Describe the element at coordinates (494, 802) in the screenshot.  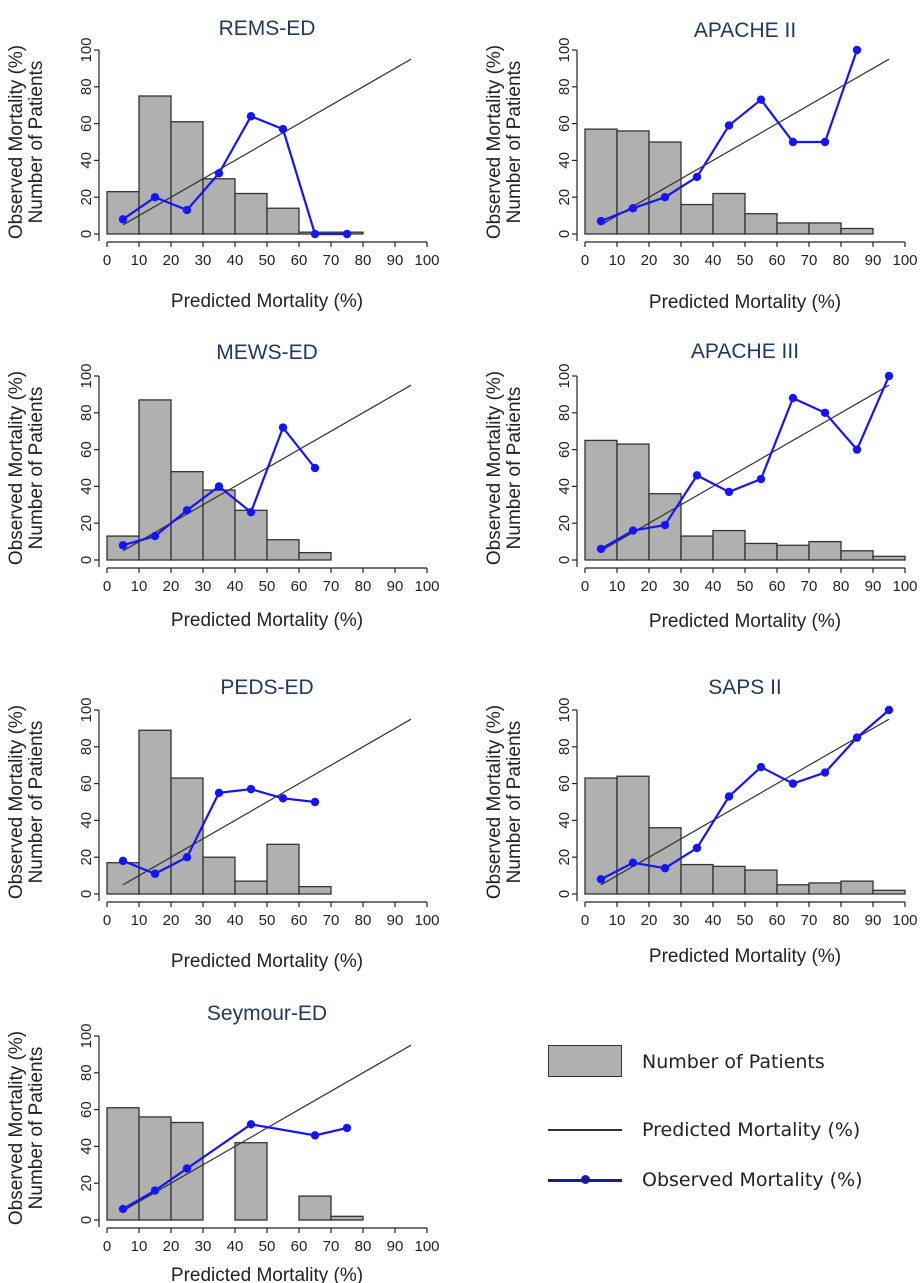
I see `y-axis-label-observed: Observed Mortality (%)` at that location.